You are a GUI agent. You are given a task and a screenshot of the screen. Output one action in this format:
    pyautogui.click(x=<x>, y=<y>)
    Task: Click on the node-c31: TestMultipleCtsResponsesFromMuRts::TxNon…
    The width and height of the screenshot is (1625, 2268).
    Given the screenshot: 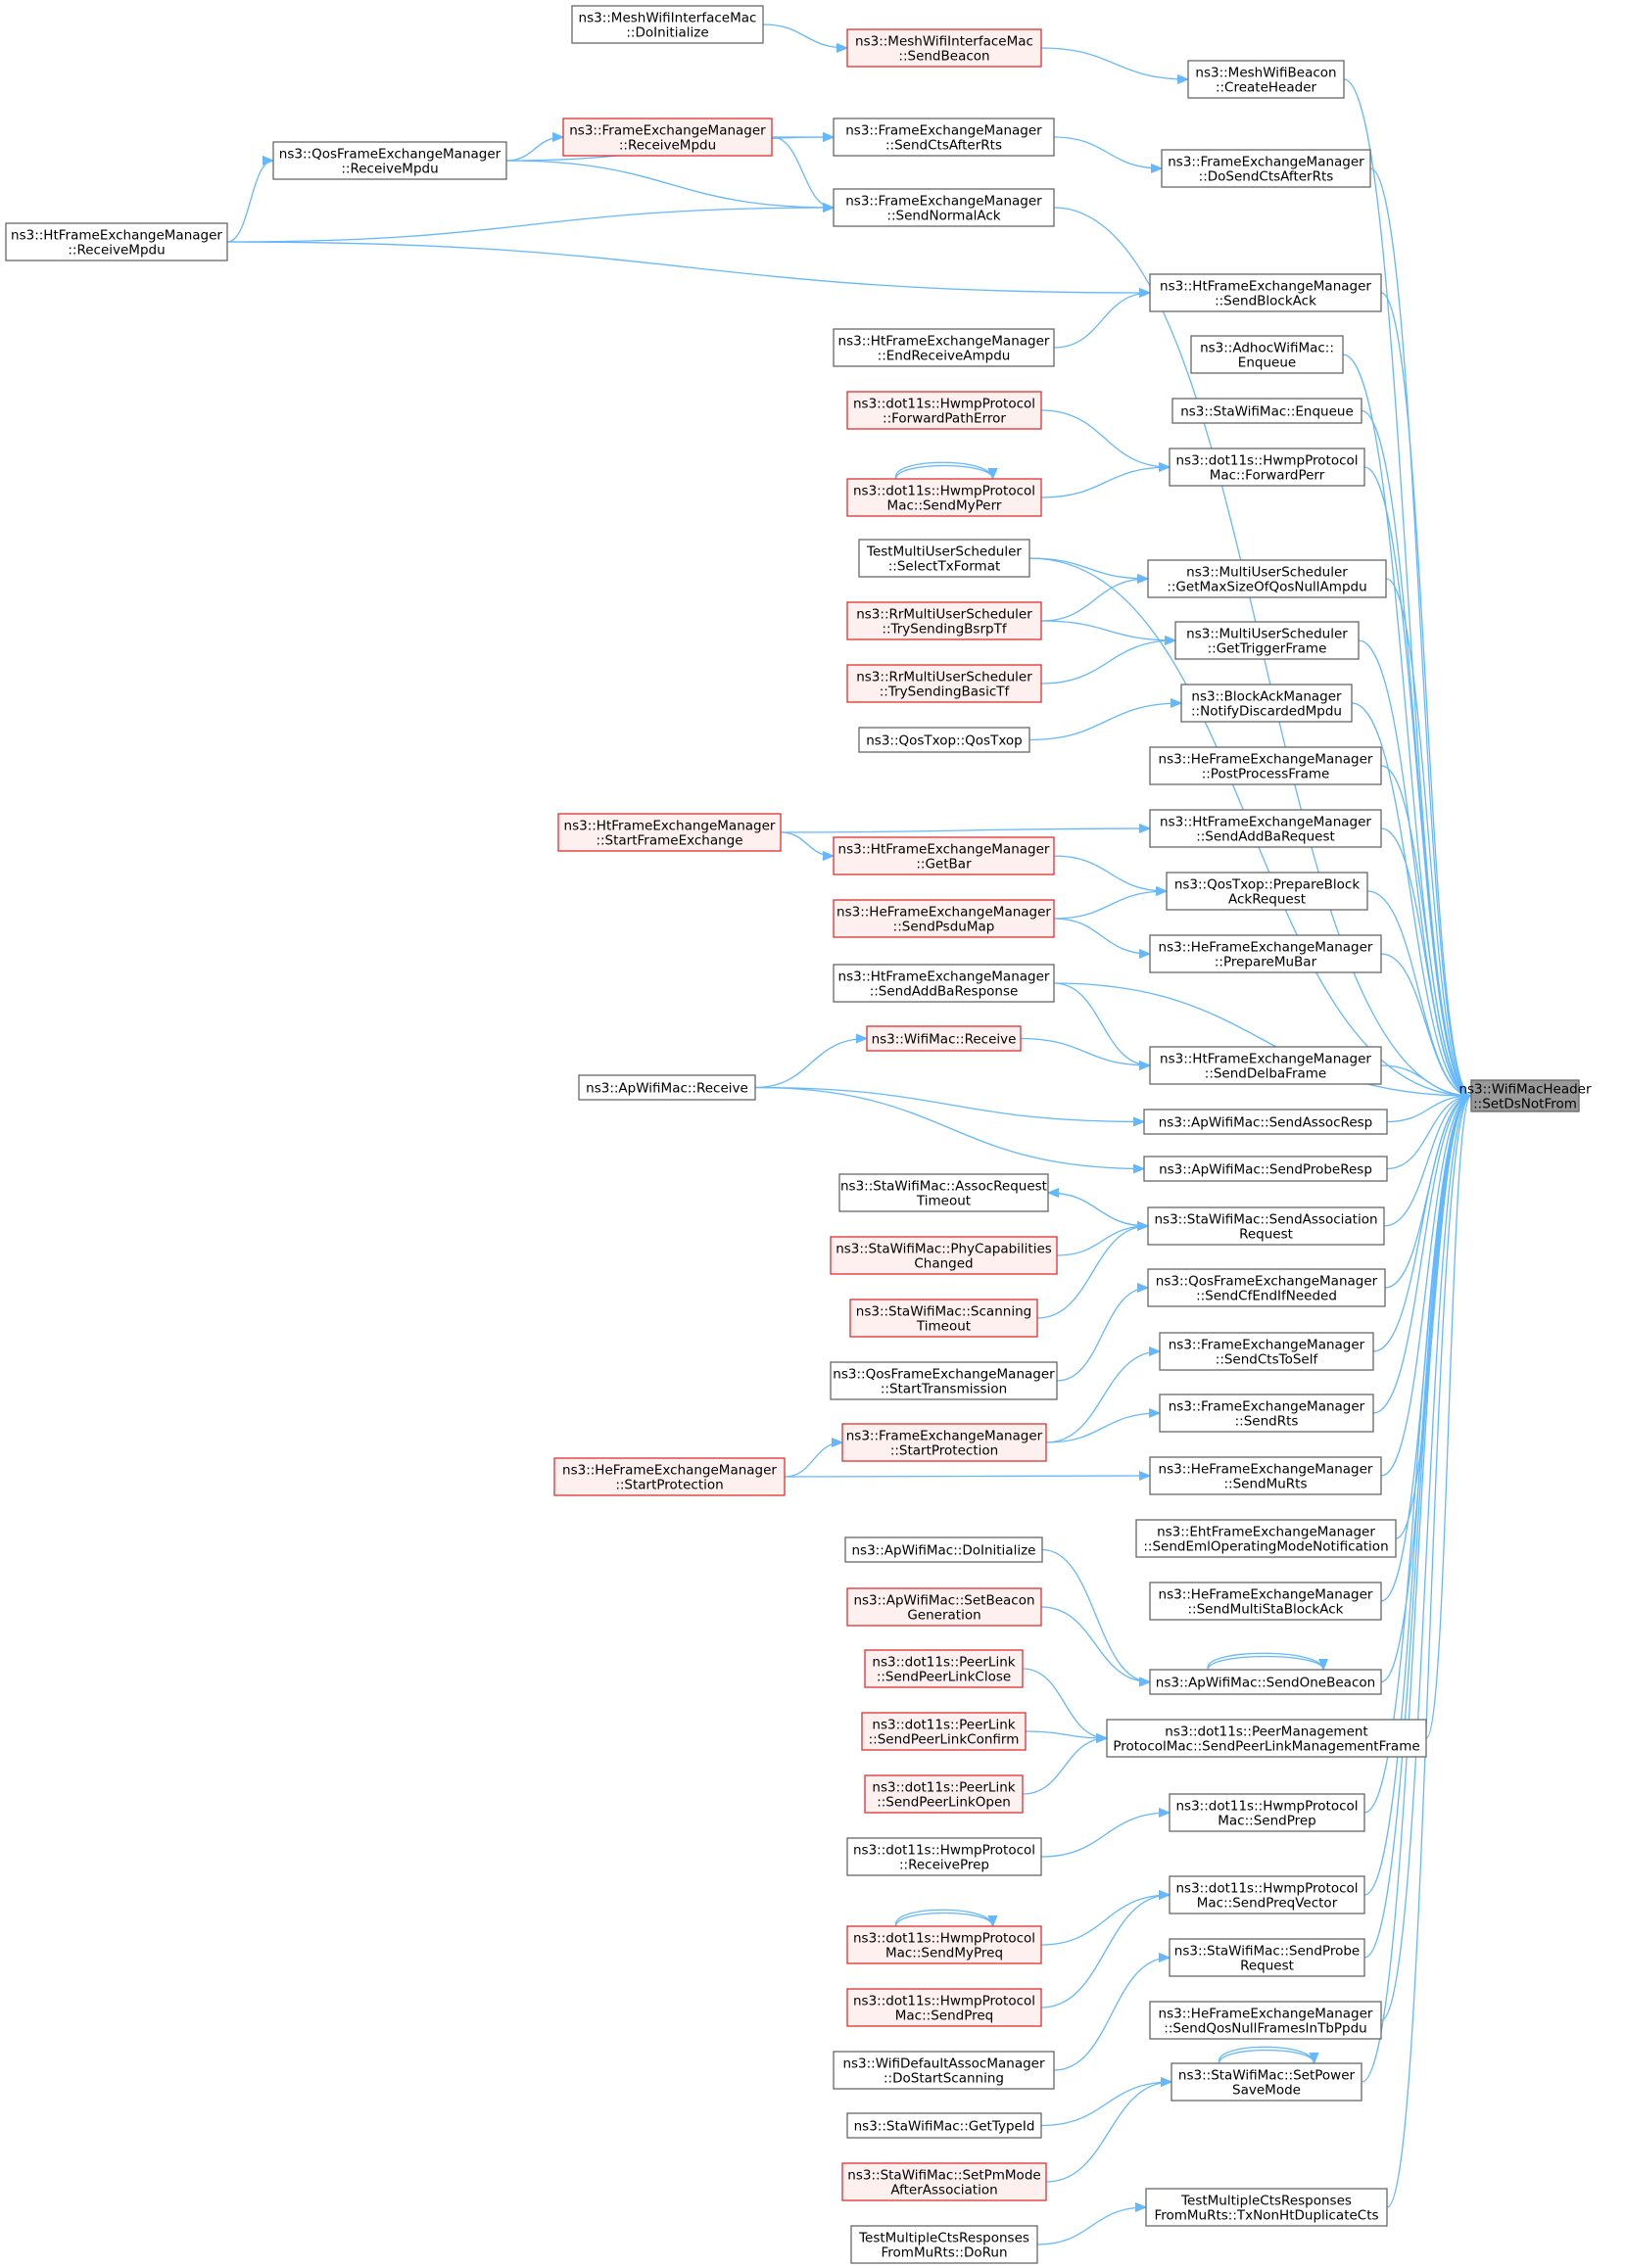 What is the action you would take?
    pyautogui.click(x=1266, y=2207)
    